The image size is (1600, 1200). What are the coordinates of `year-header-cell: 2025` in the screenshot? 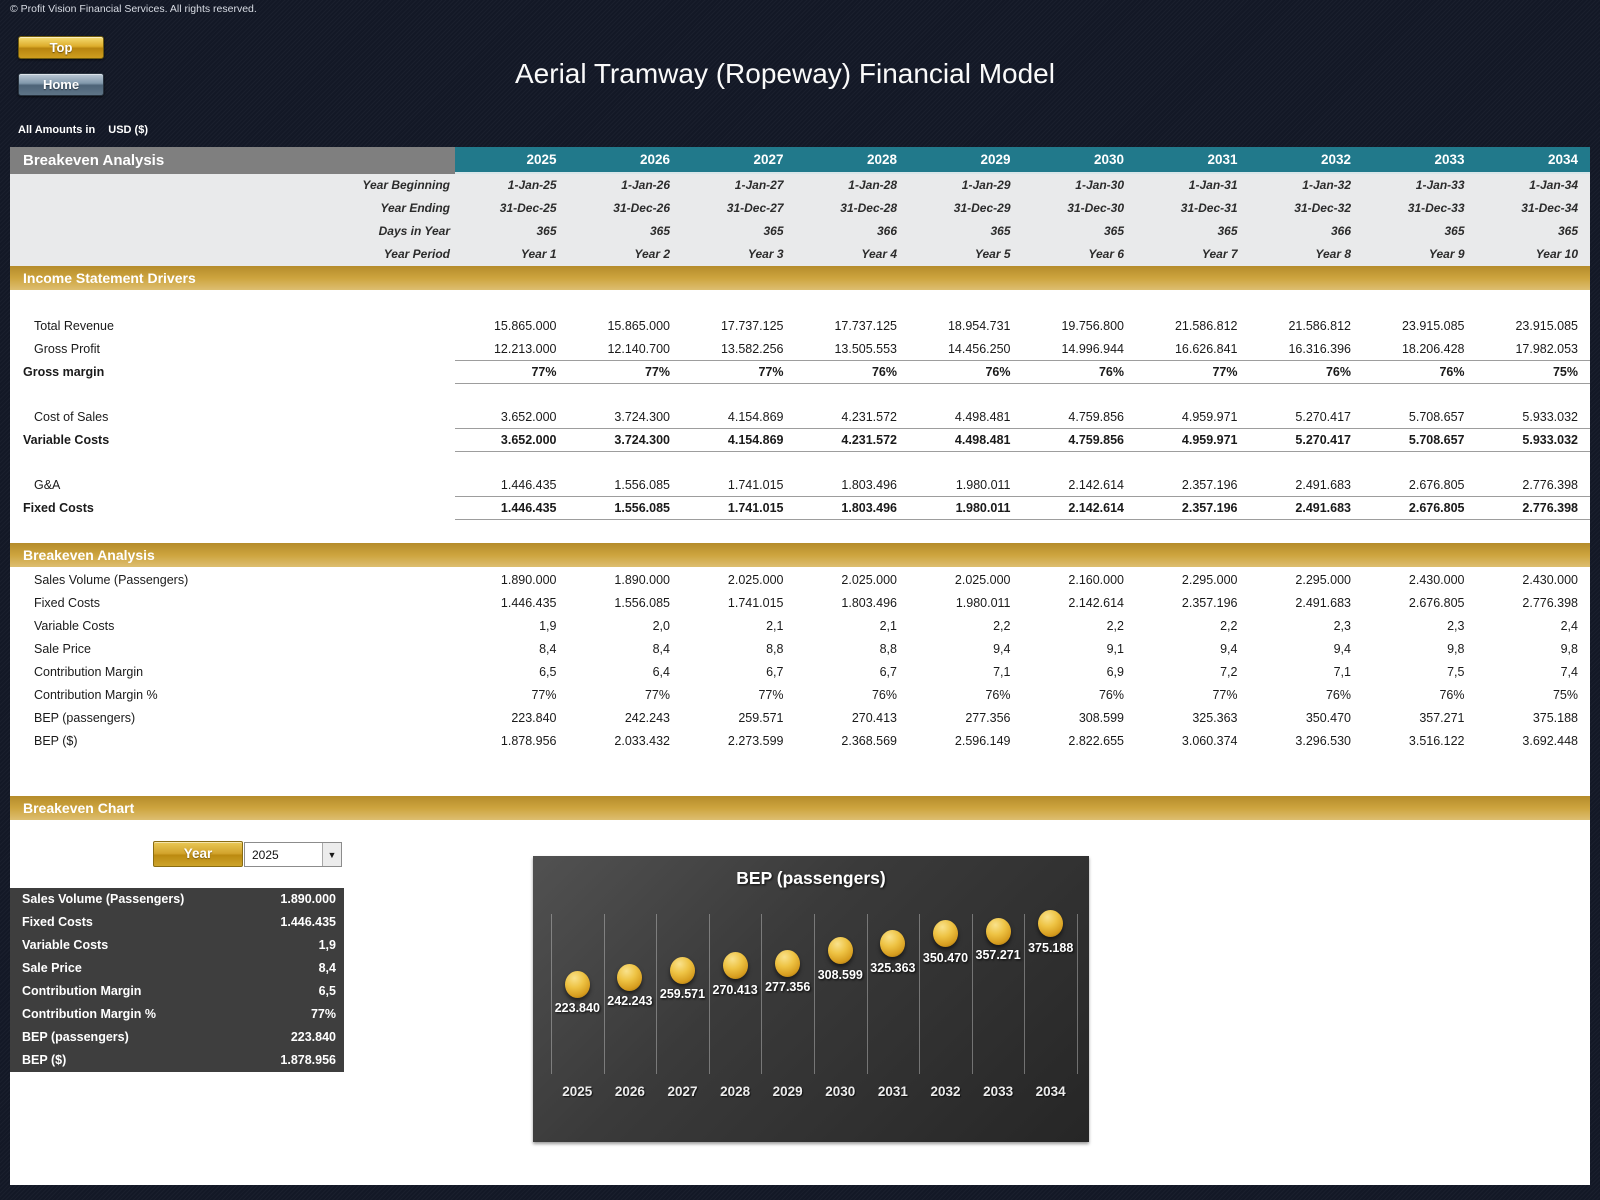 It's located at (541, 159).